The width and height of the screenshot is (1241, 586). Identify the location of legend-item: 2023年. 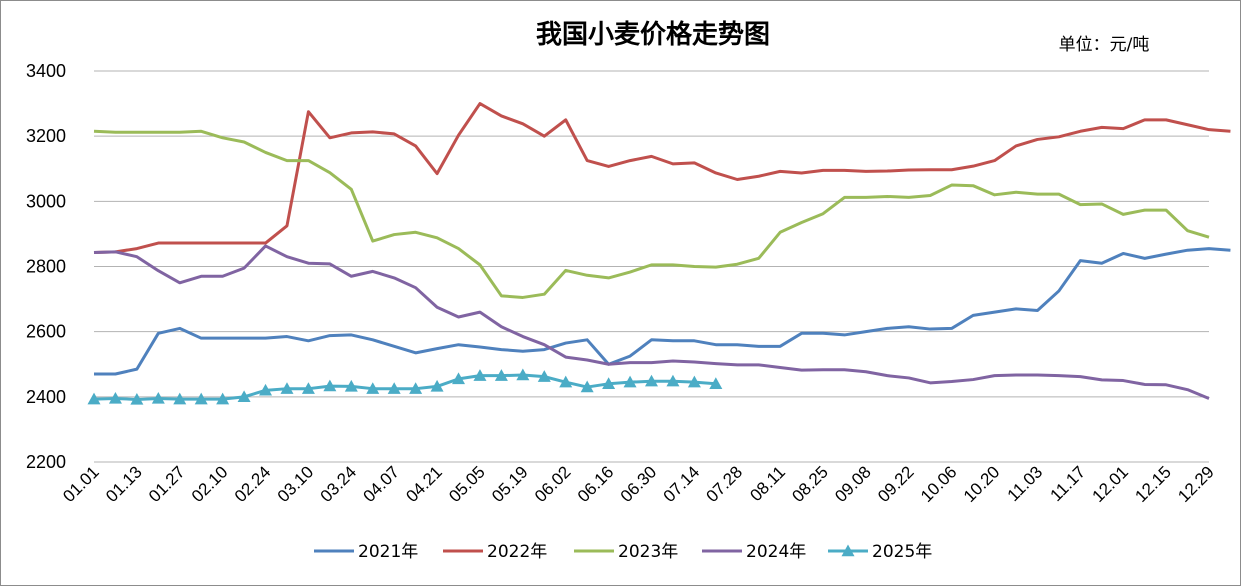
(626, 552).